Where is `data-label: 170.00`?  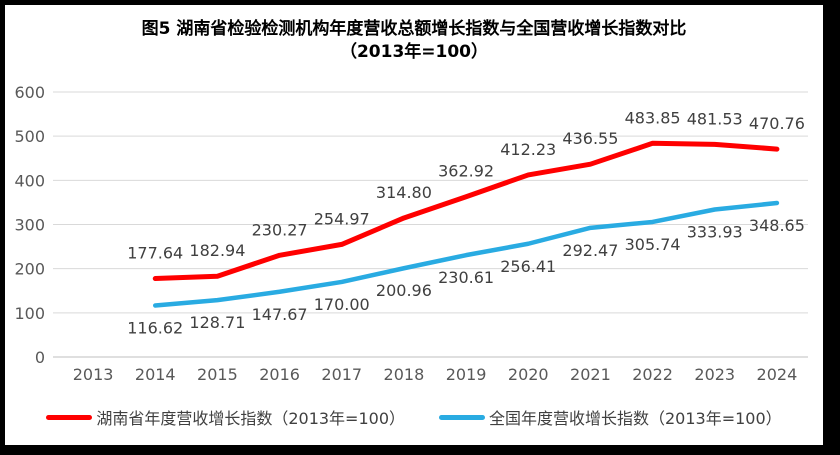
data-label: 170.00 is located at coordinates (342, 304).